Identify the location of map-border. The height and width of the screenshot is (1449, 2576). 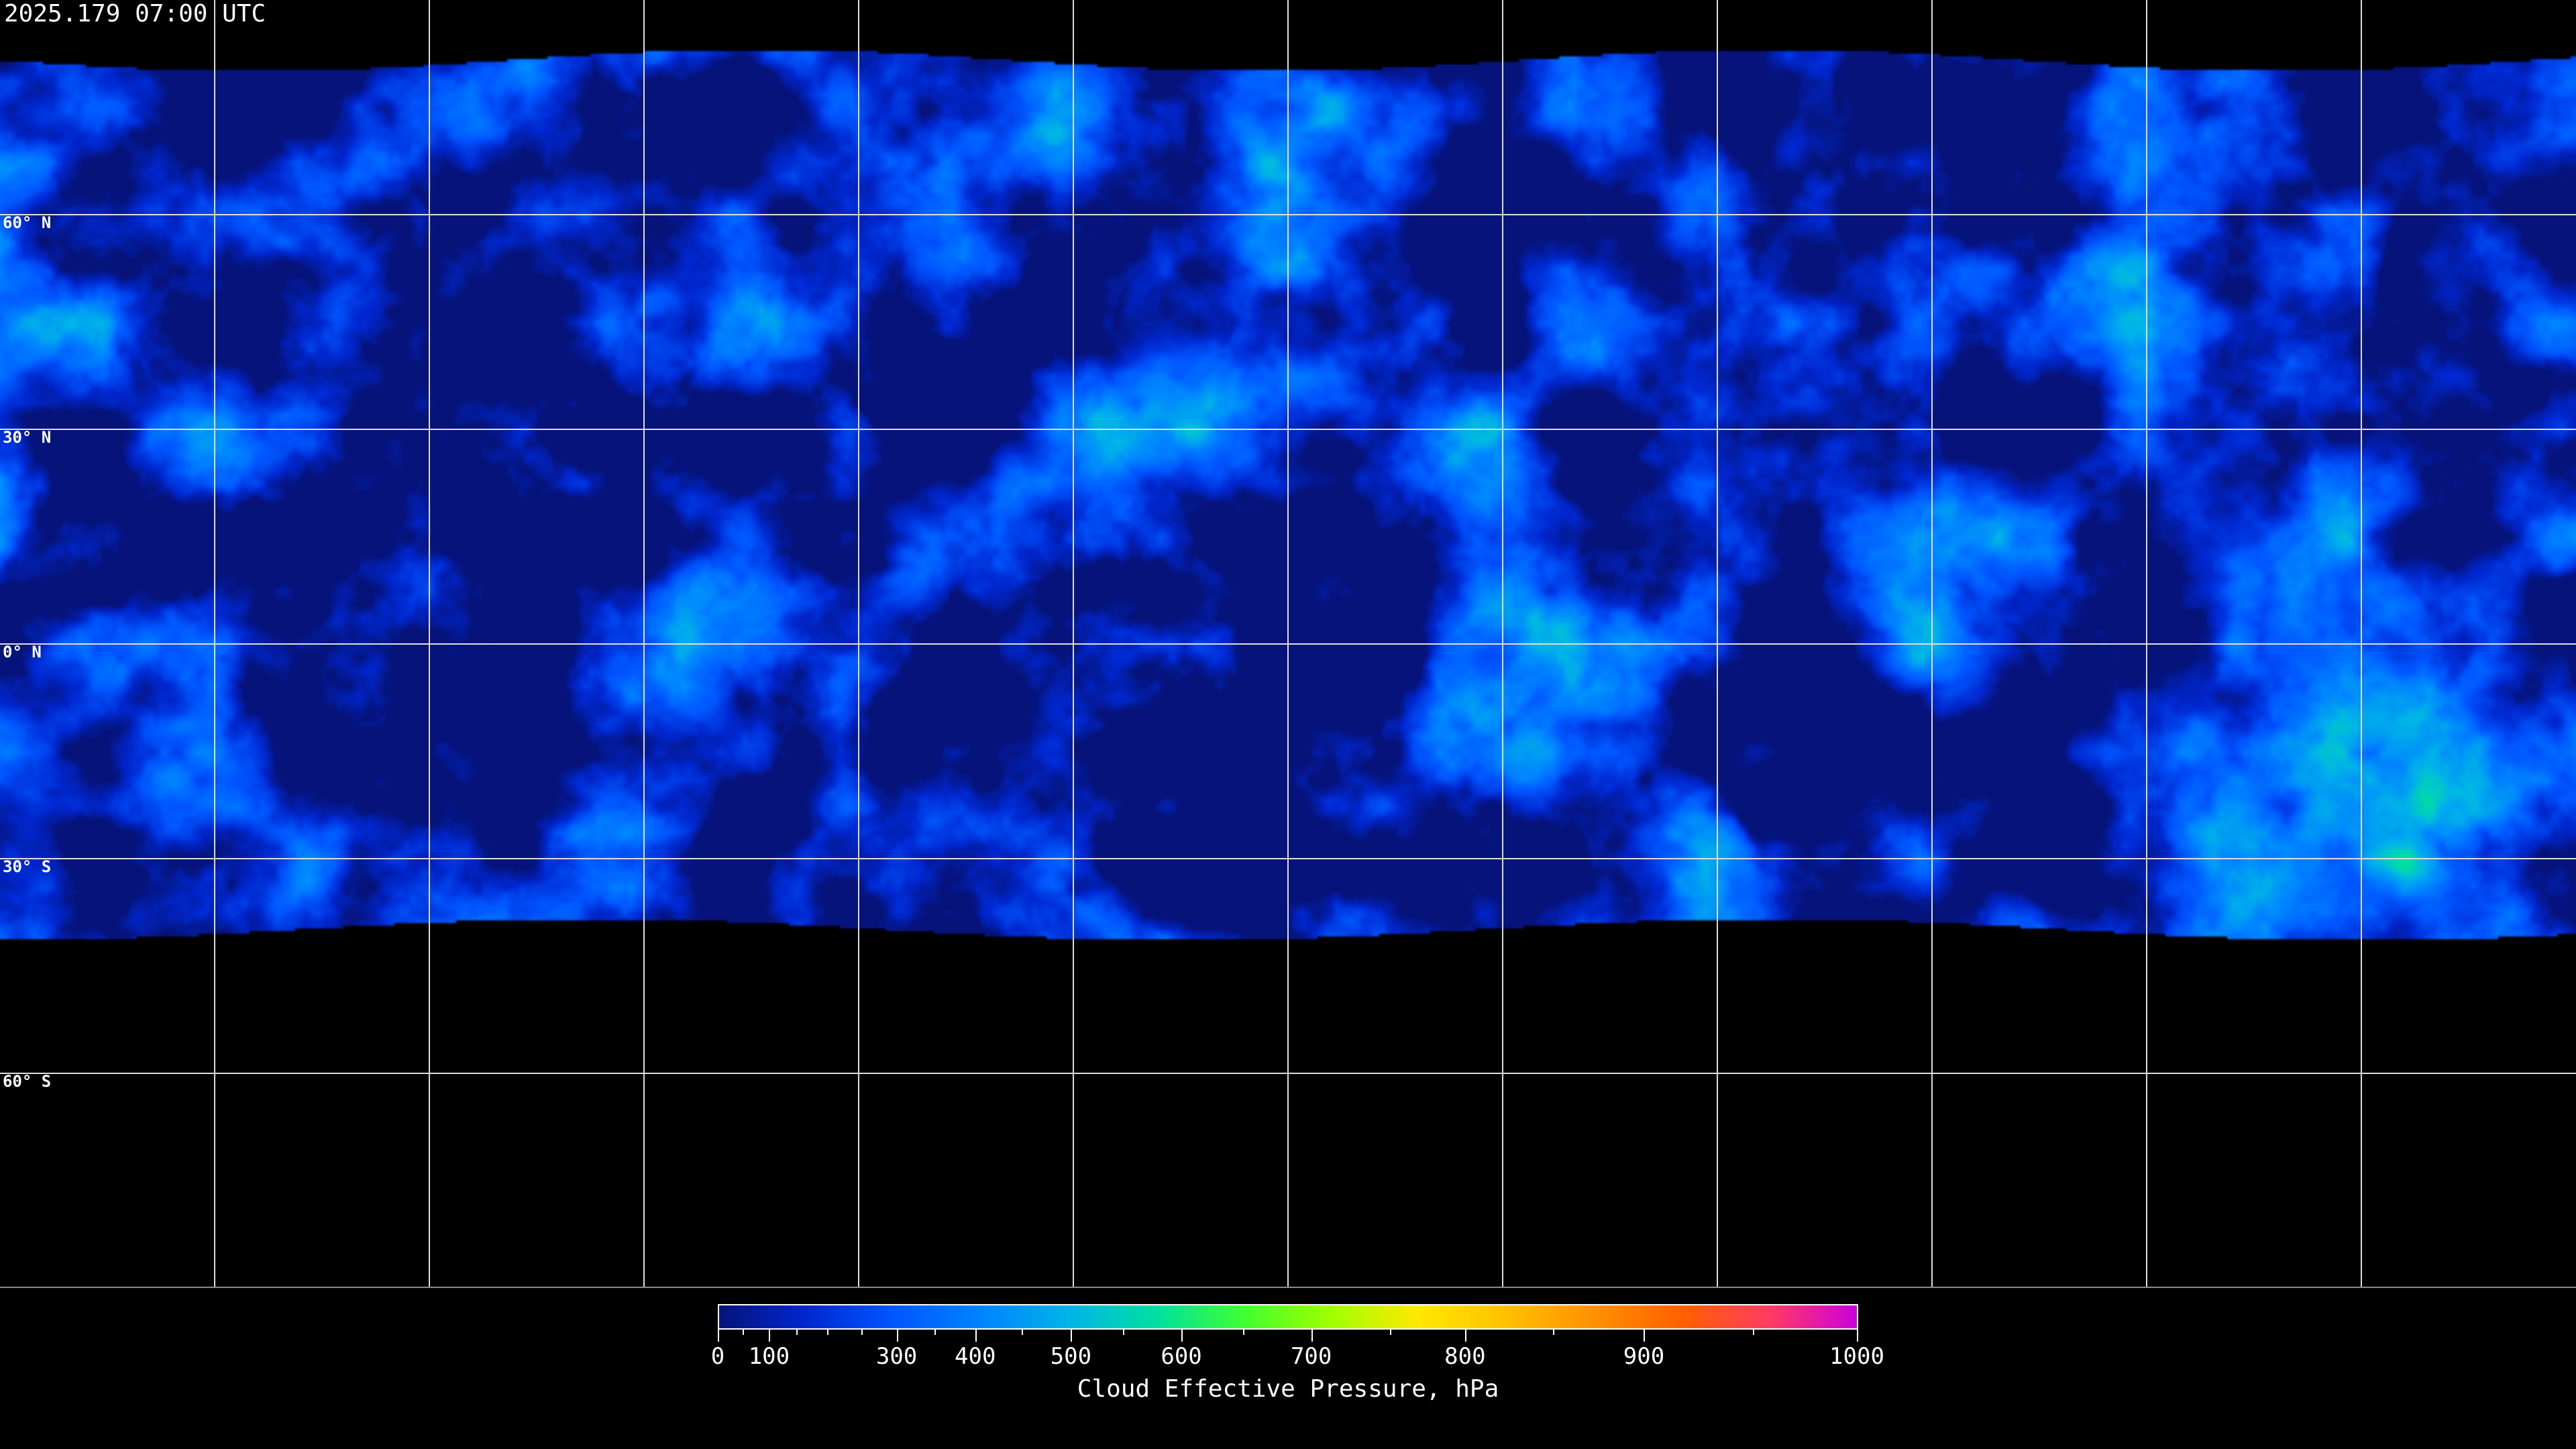
(1288, 1287).